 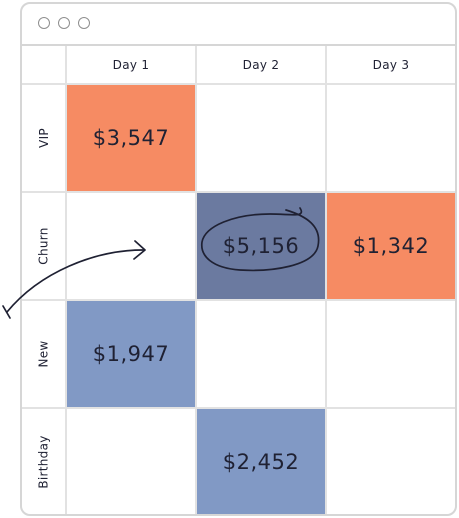 What do you see at coordinates (238, 25) in the screenshot?
I see `title-bar` at bounding box center [238, 25].